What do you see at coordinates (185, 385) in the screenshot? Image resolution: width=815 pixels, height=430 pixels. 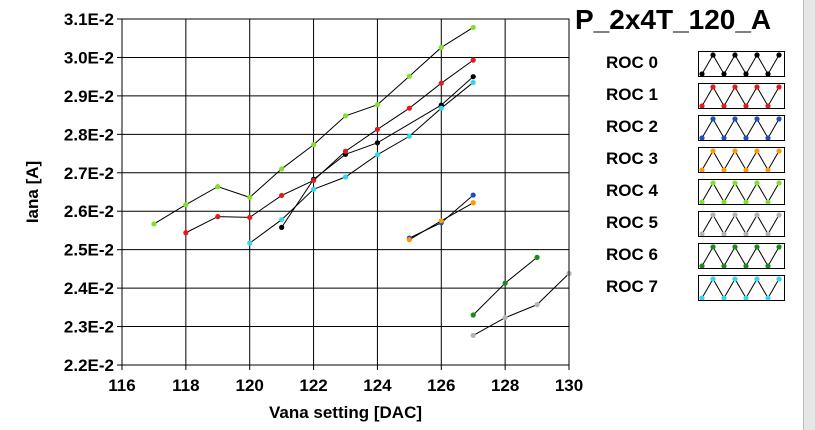 I see `x-tick-label: 118` at bounding box center [185, 385].